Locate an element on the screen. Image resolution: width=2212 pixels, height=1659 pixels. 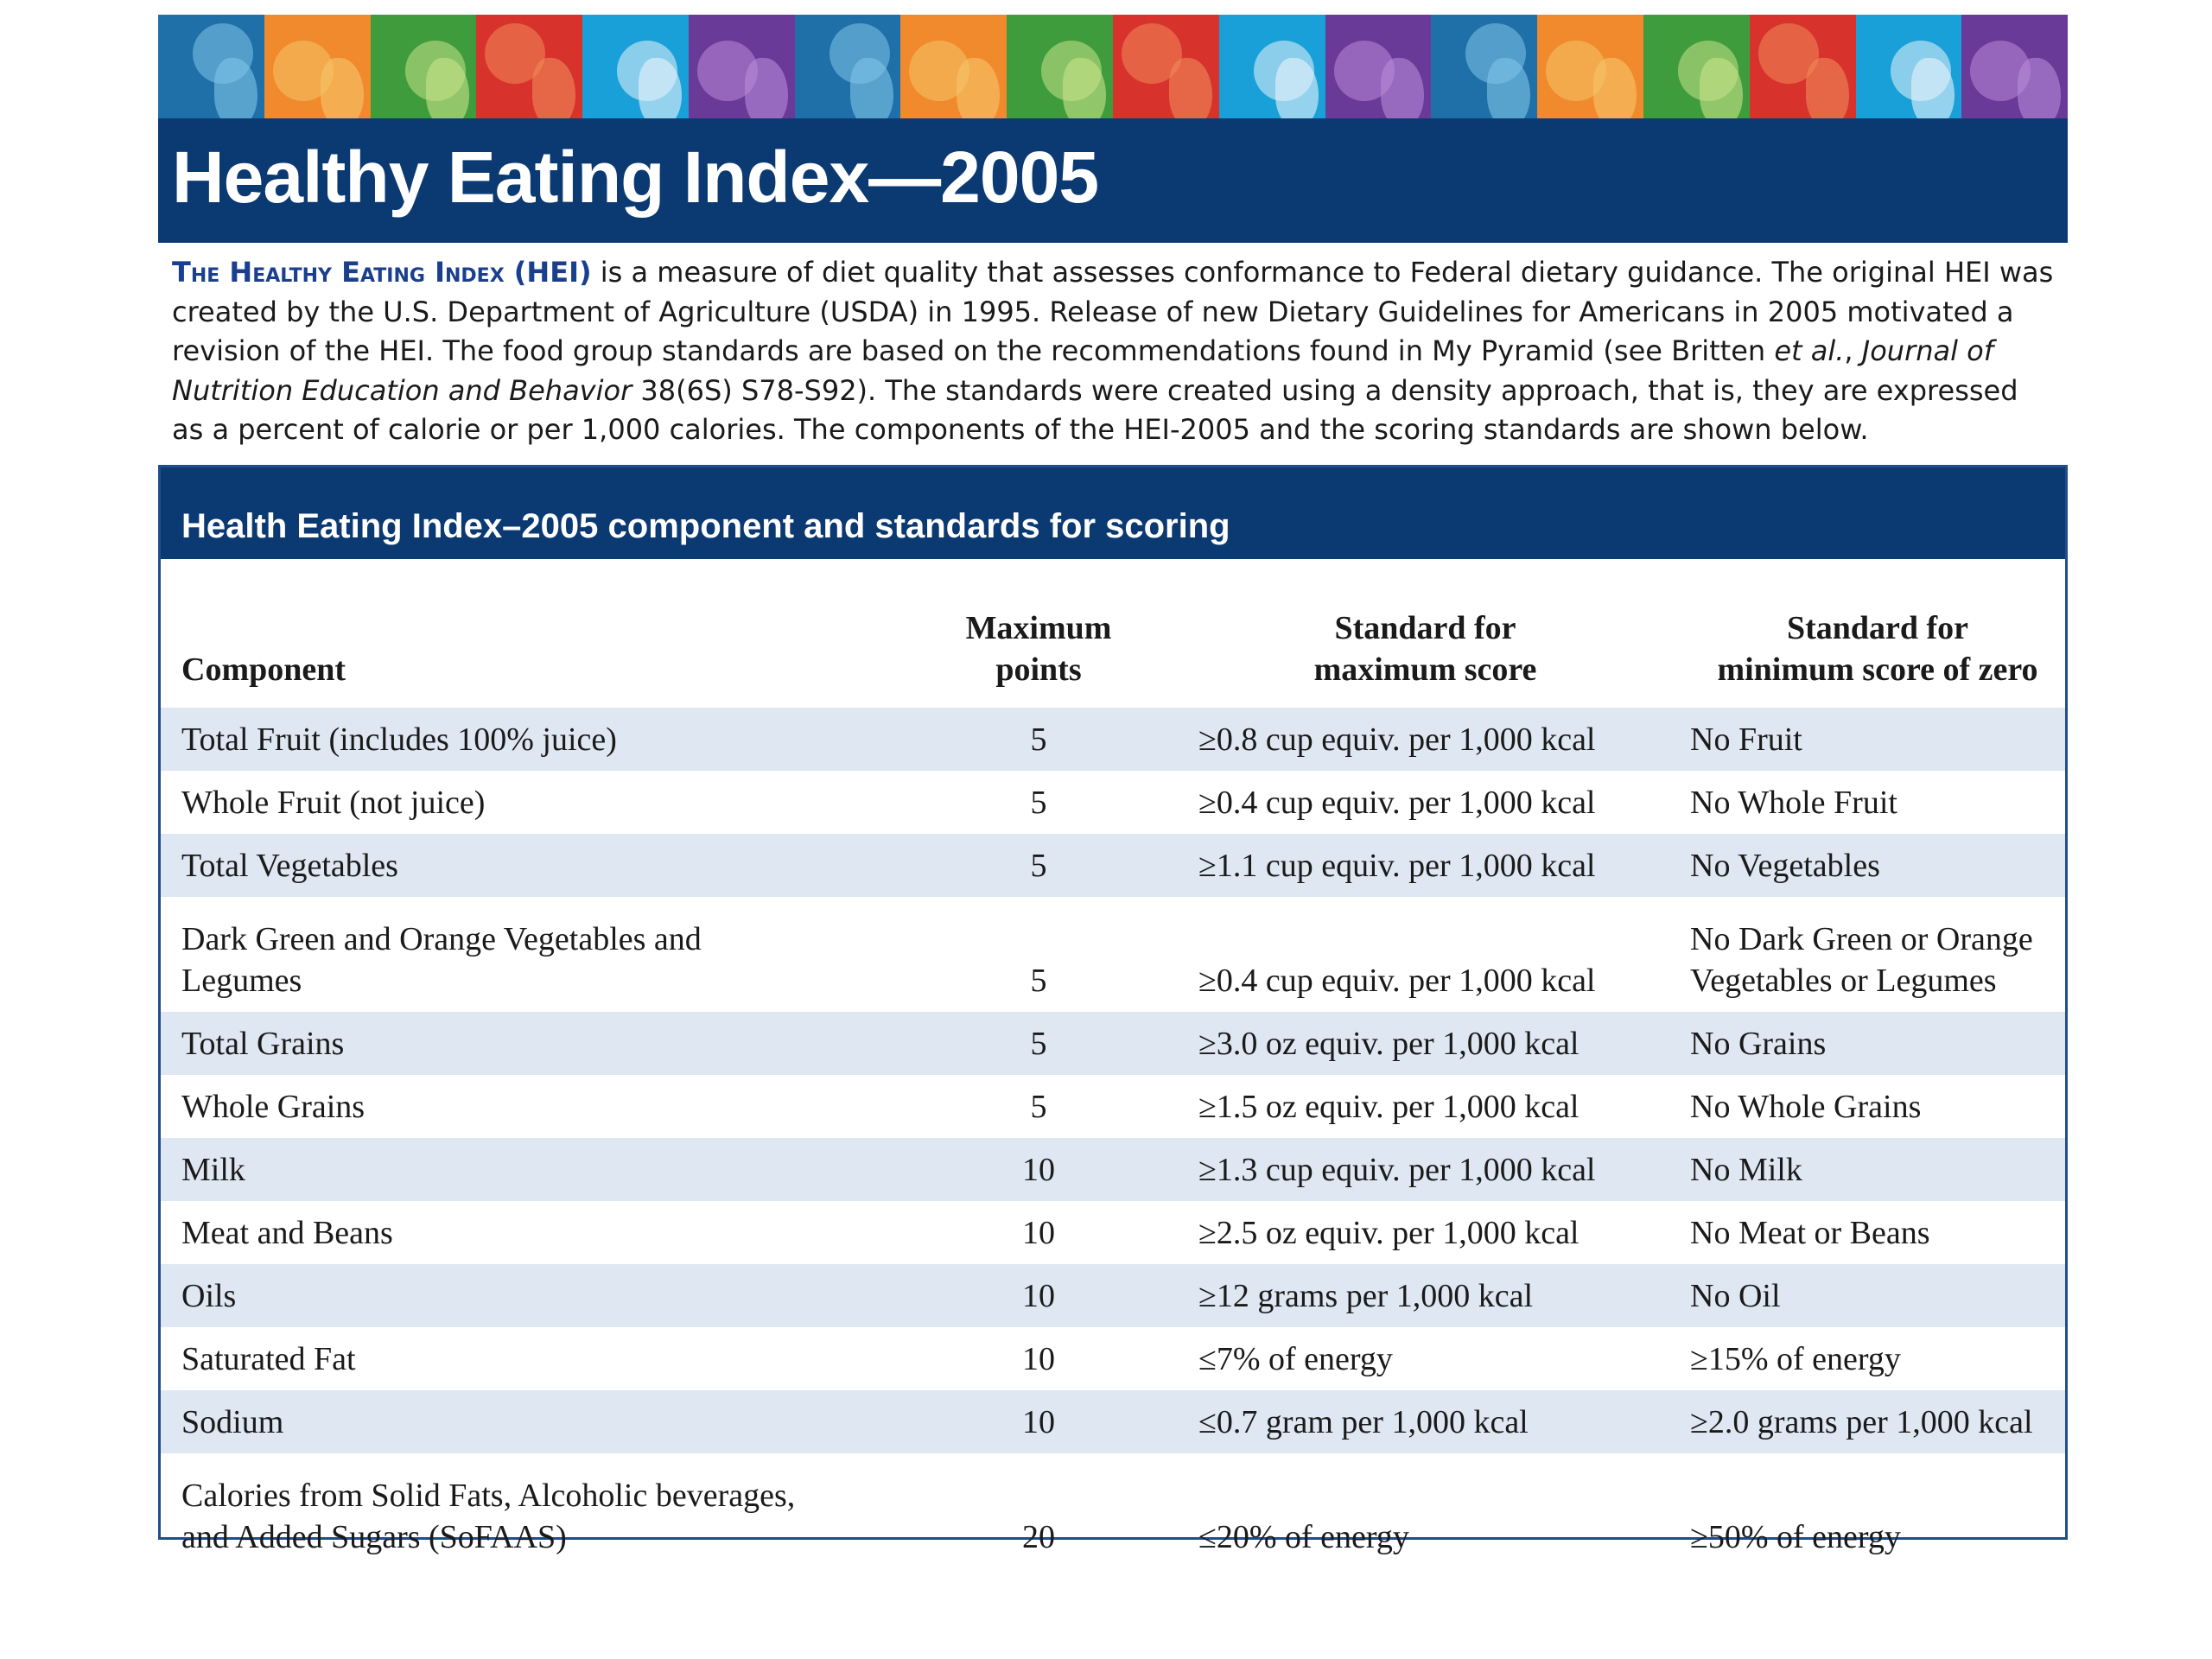
cell-standard-min: No Oil is located at coordinates (1877, 1295).